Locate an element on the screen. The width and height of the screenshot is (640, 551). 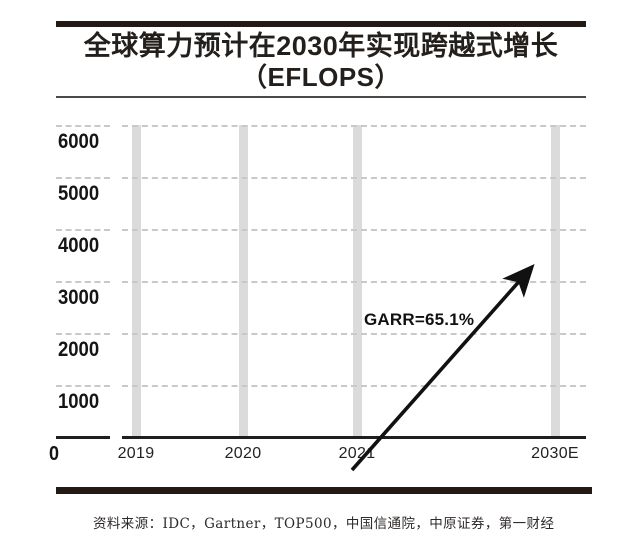
x-axis-label-2019: 2019 is located at coordinates (136, 453).